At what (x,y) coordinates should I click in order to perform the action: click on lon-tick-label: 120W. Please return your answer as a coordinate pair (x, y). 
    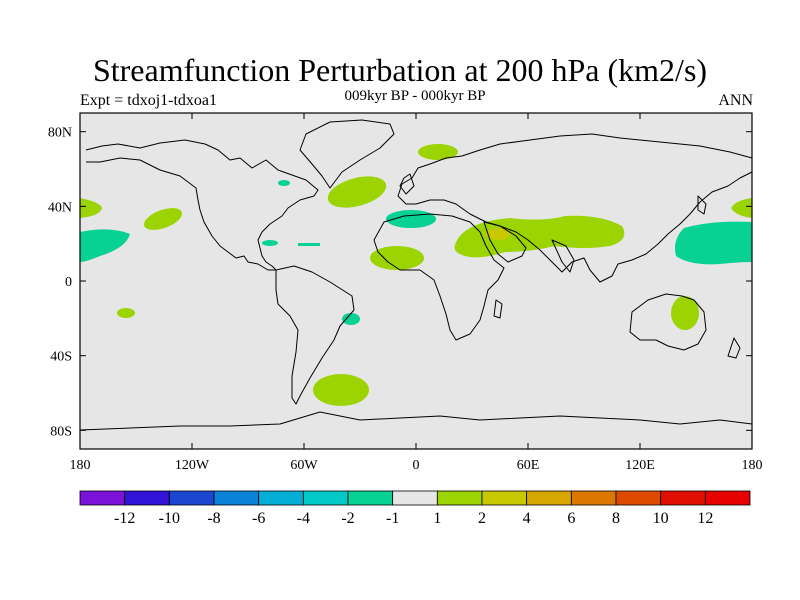
    Looking at the image, I should click on (192, 465).